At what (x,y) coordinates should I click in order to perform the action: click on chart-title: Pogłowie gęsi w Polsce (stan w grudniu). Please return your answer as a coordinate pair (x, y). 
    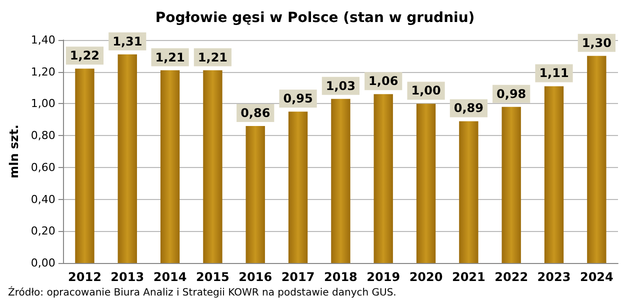
    Looking at the image, I should click on (315, 18).